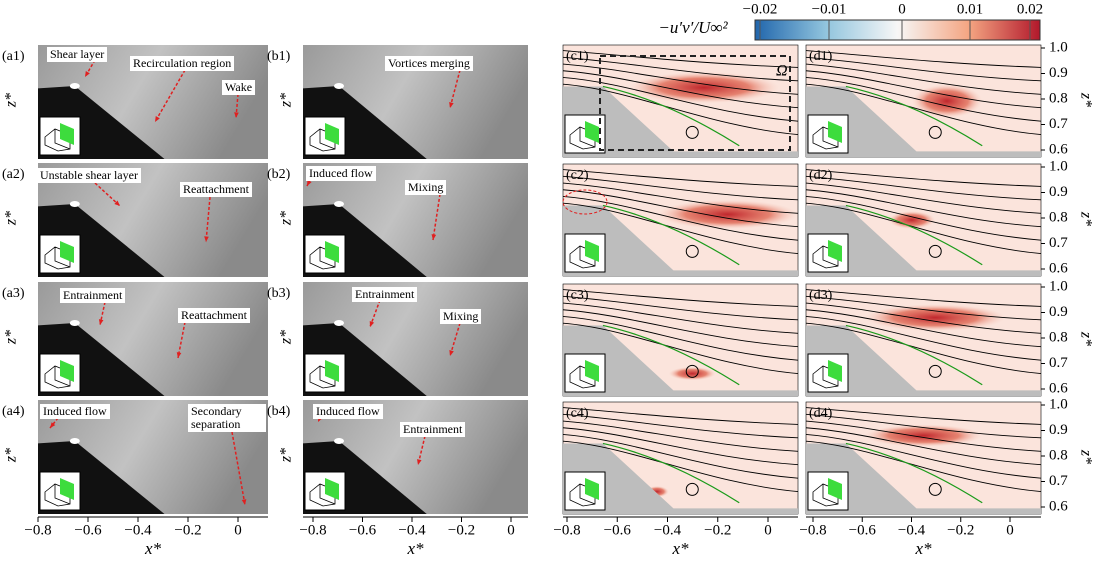 Image resolution: width=1097 pixels, height=563 pixels. I want to click on z-tick-label: 0.9, so click(1058, 192).